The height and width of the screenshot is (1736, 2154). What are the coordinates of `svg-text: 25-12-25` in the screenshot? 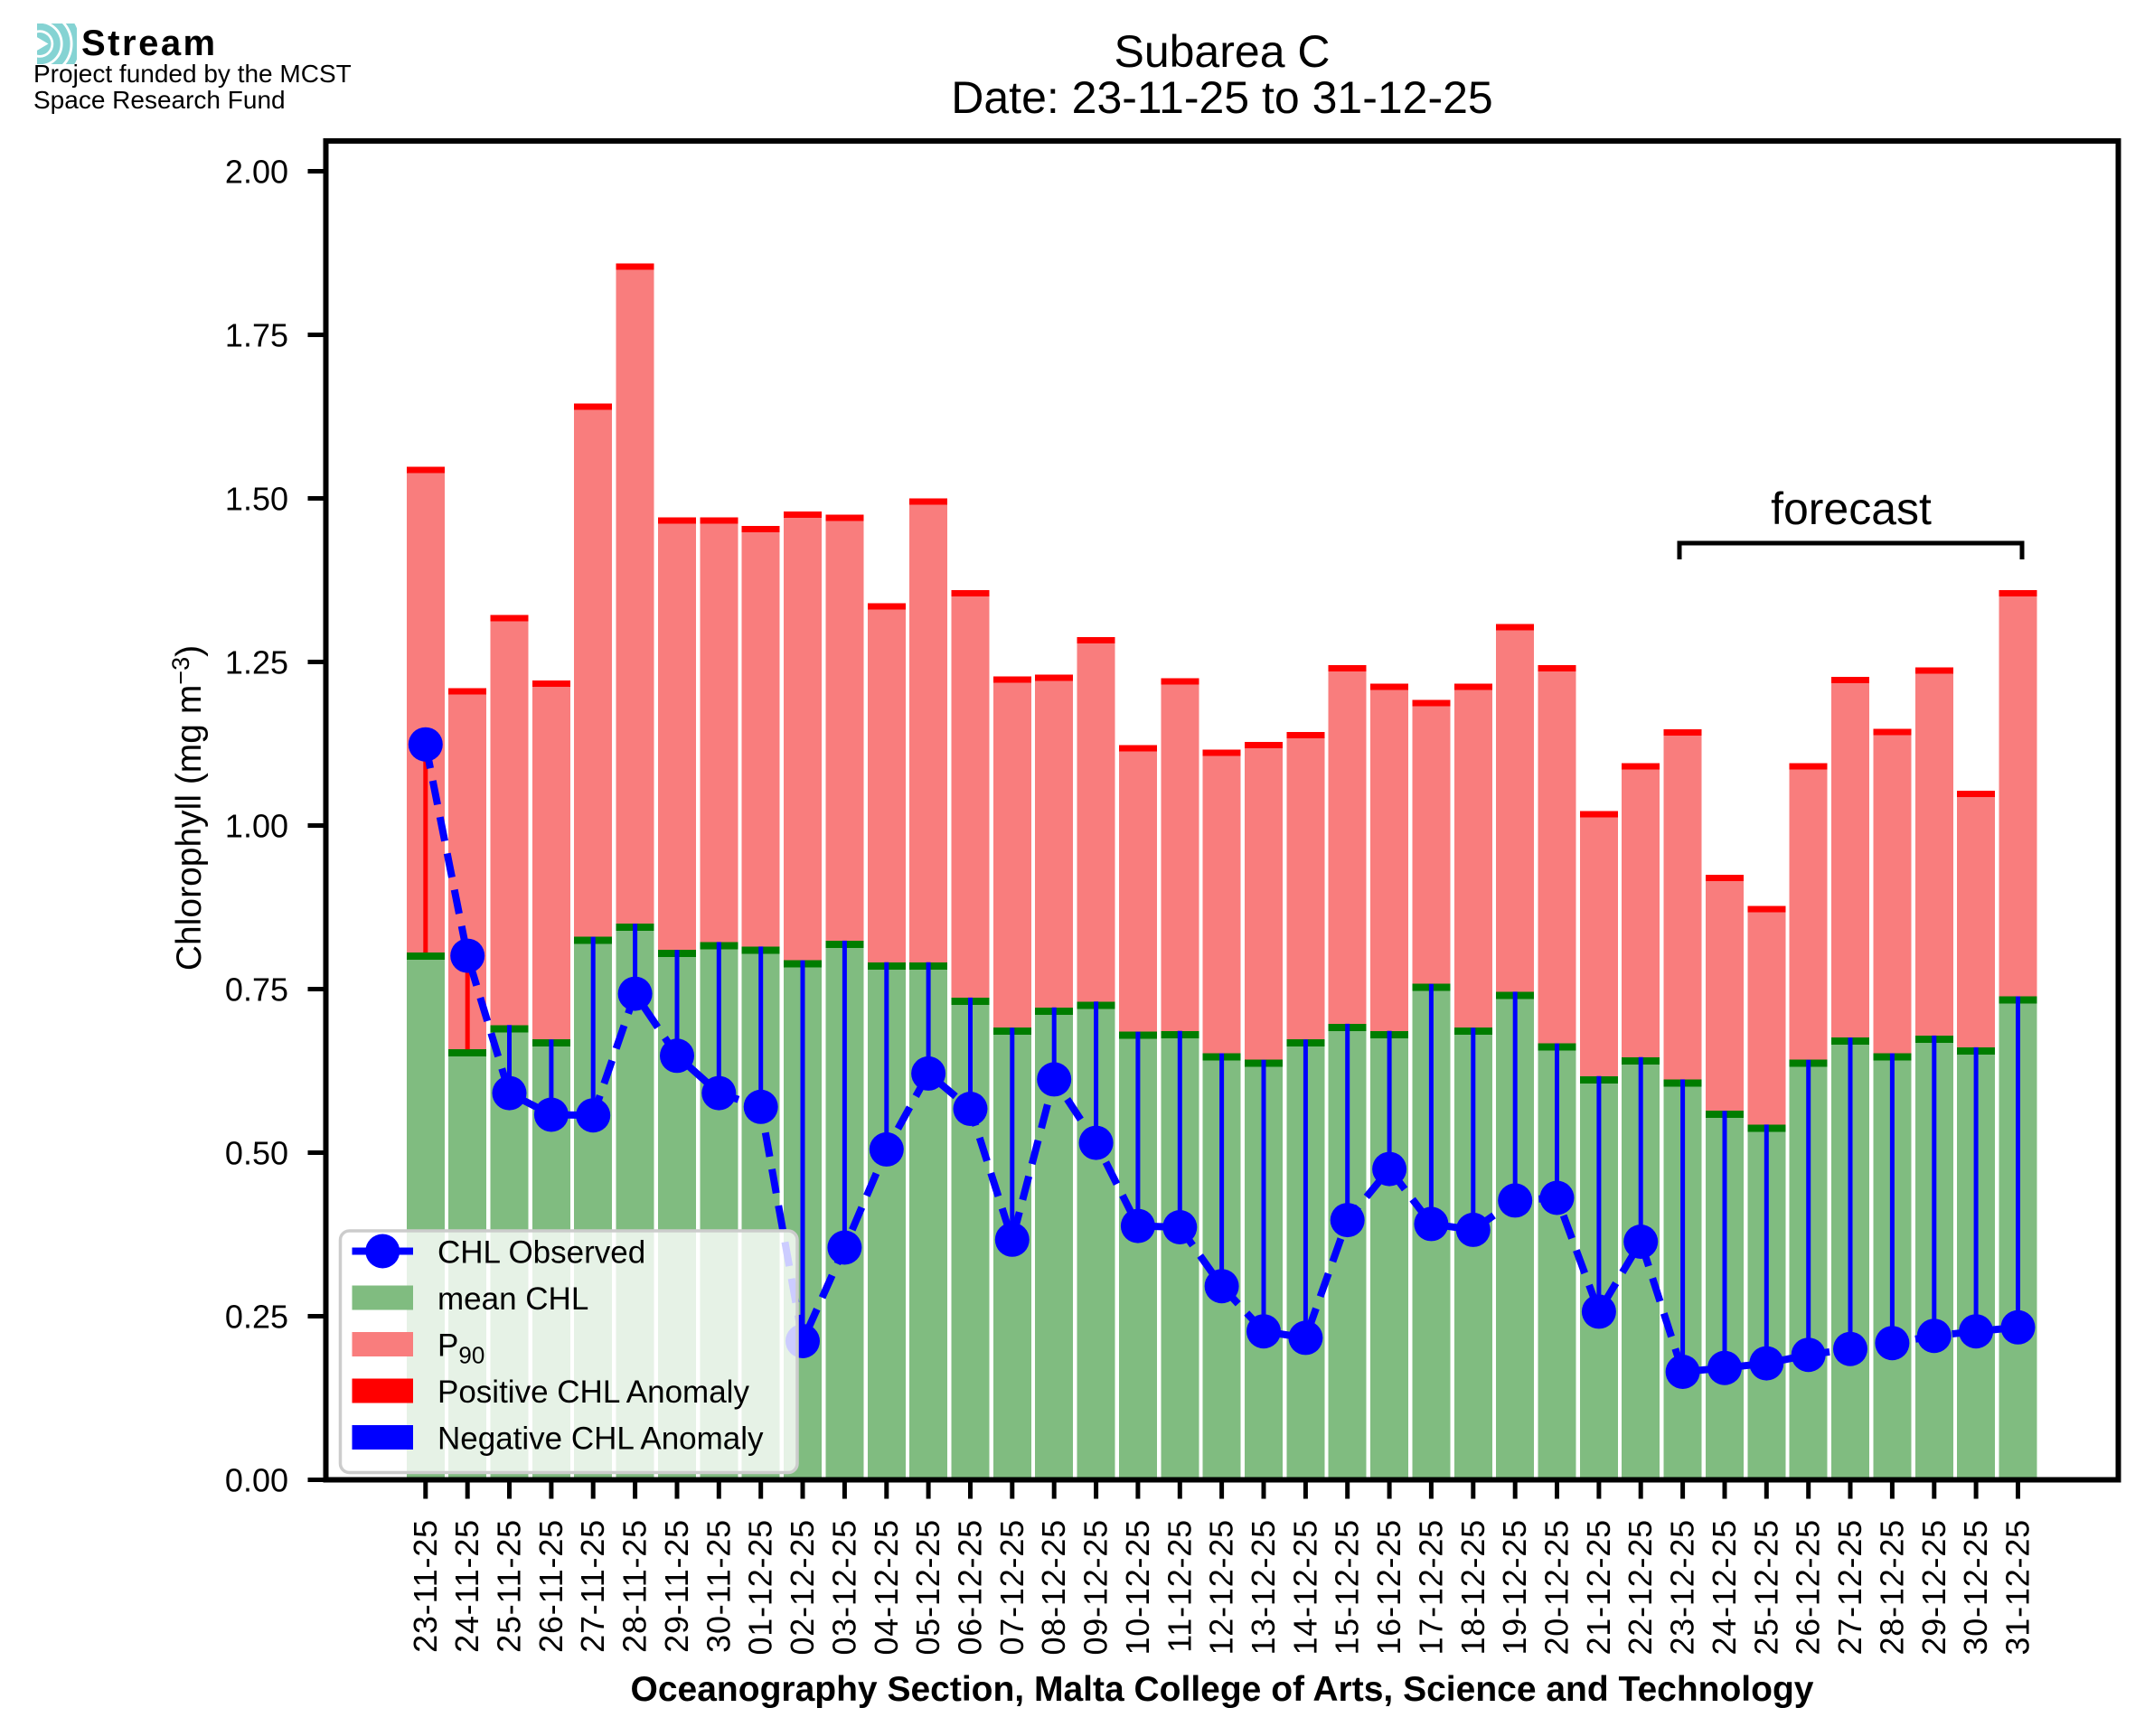 It's located at (1765, 1588).